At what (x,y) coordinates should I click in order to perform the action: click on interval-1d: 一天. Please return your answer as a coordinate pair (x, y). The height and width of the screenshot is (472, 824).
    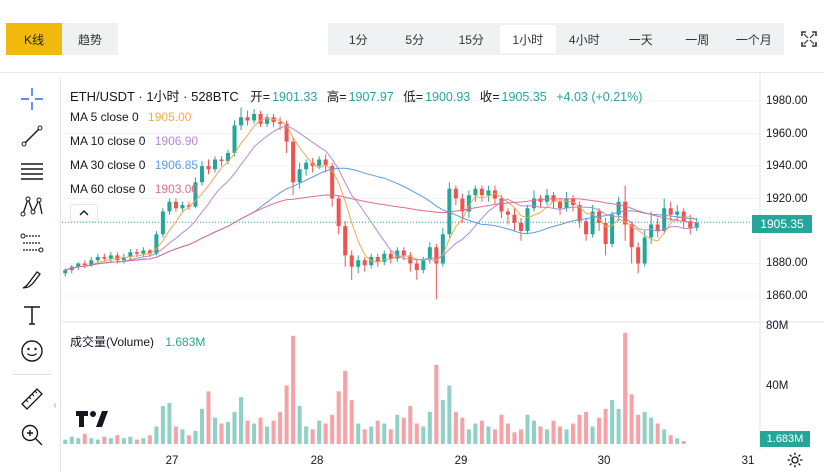
    Looking at the image, I should click on (640, 39).